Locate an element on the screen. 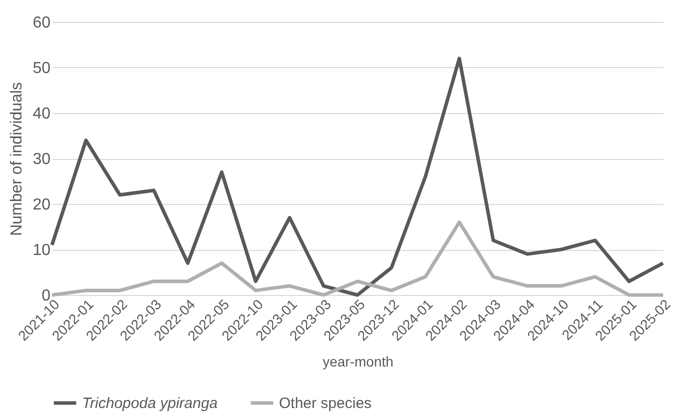  legend-label: Trichopoda ypiranga is located at coordinates (150, 403).